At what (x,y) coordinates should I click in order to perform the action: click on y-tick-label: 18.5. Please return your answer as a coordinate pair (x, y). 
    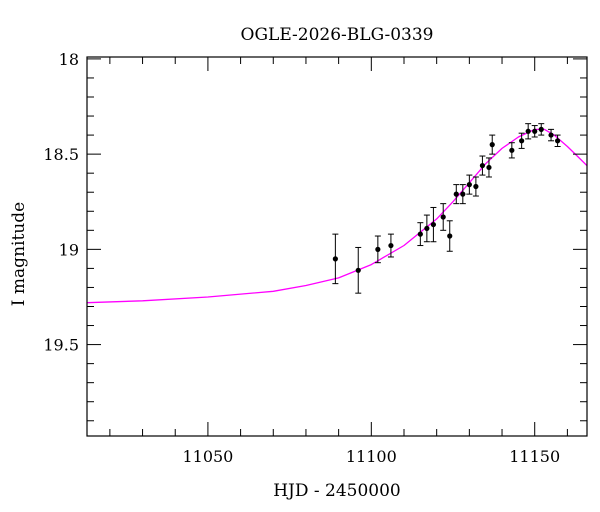
    Looking at the image, I should click on (61, 154).